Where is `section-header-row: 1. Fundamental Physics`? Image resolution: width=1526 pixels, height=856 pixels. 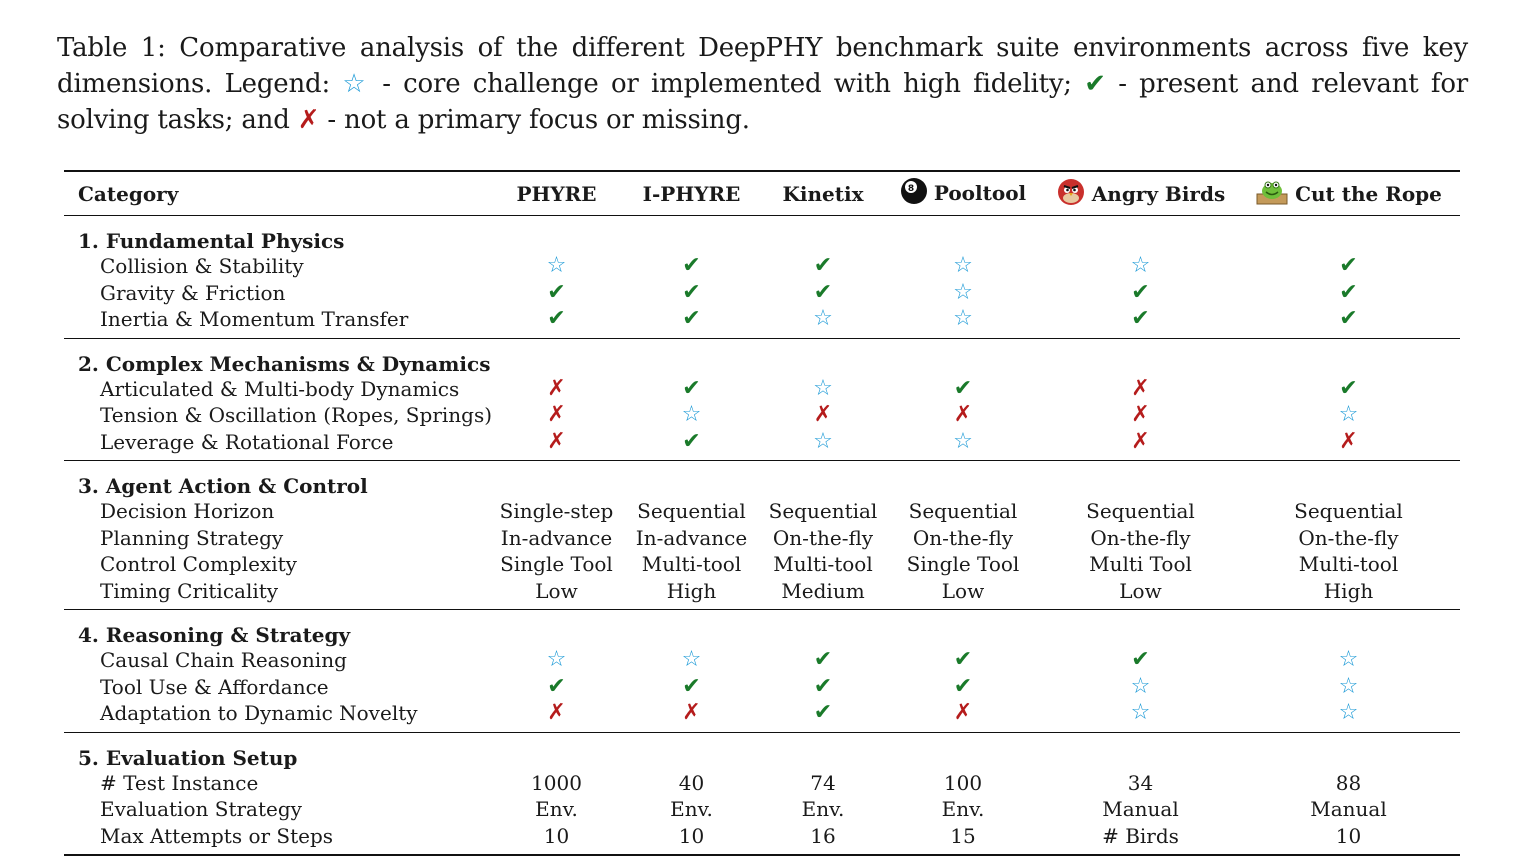
section-header-row: 1. Fundamental Physics is located at coordinates (762, 234).